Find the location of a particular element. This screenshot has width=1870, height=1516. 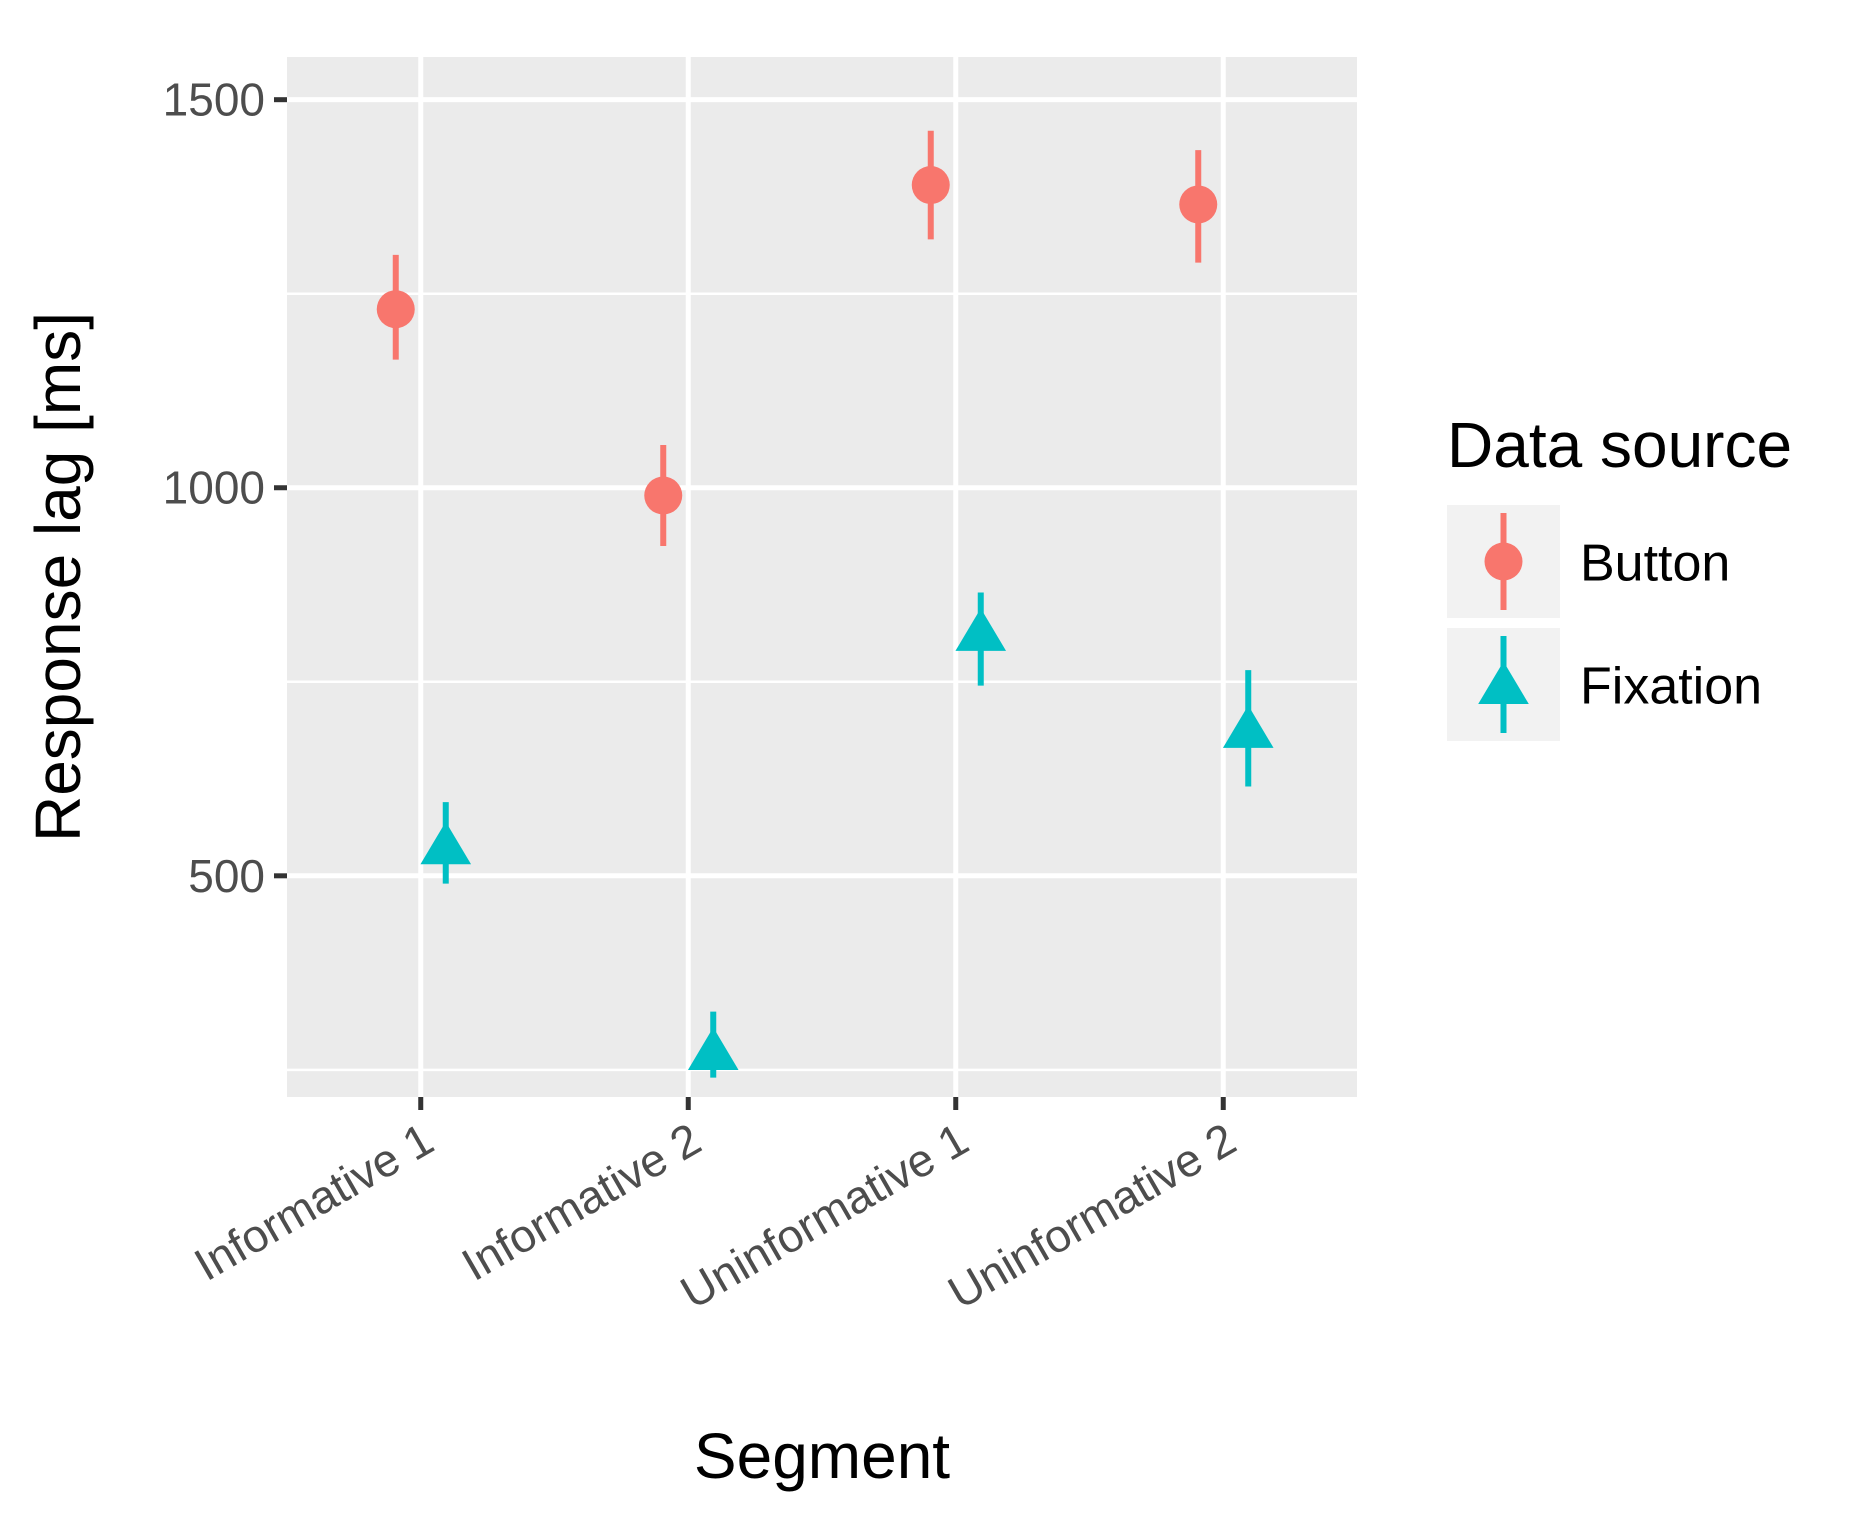

y-tick-label: 1500 is located at coordinates (214, 100).